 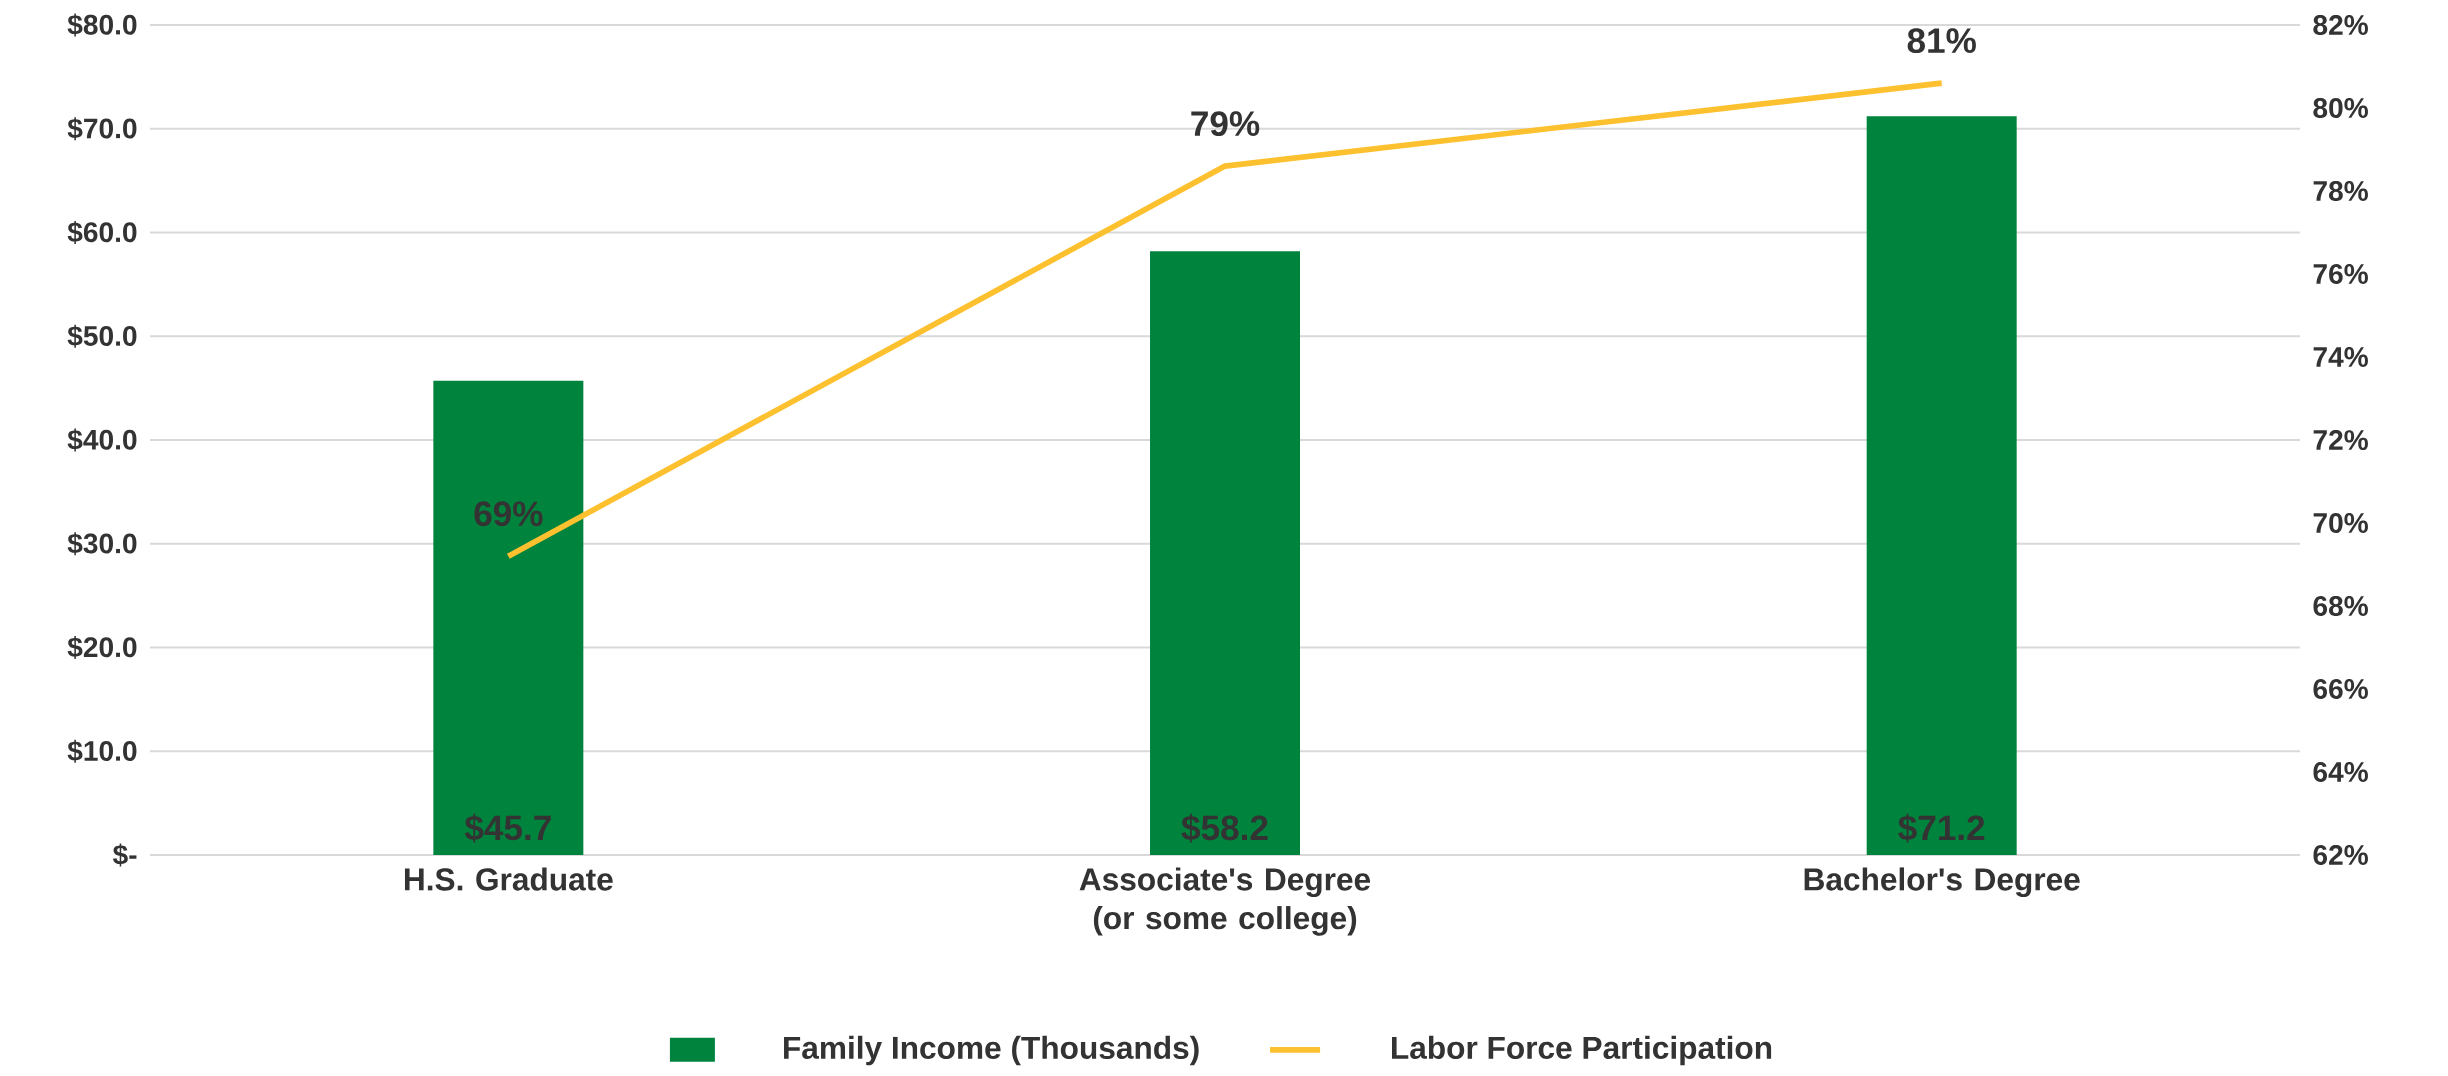 What do you see at coordinates (2340, 523) in the screenshot?
I see `y2-tick-label: 70%` at bounding box center [2340, 523].